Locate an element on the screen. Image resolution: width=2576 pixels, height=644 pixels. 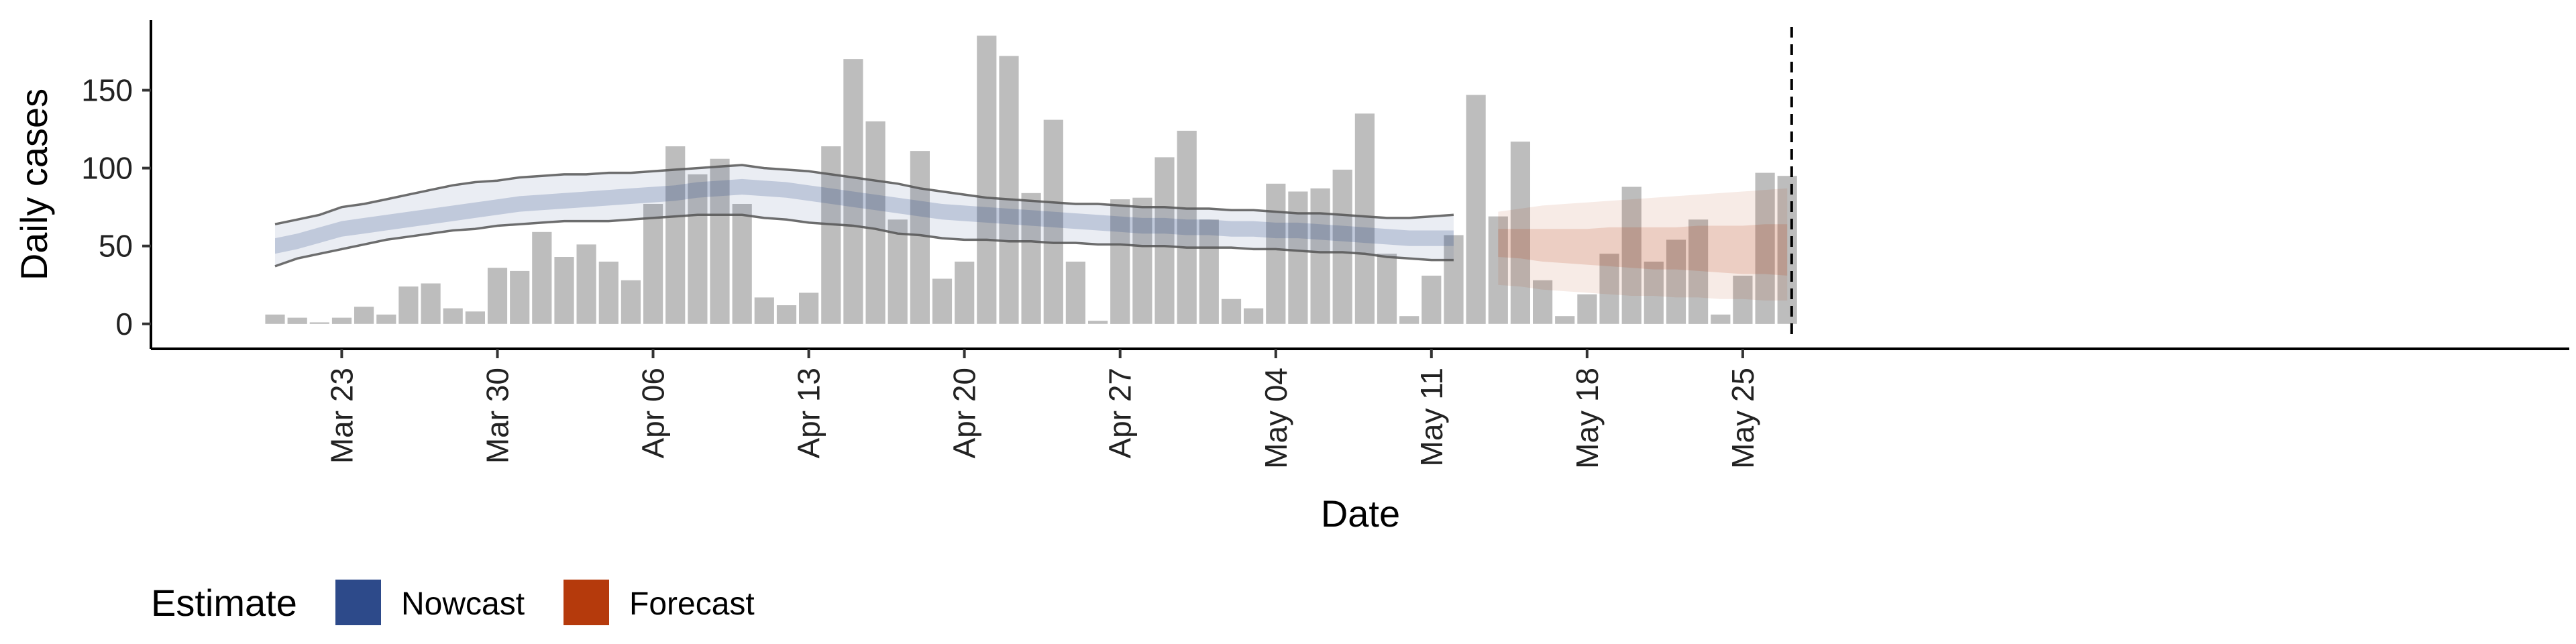
y-tick-label: 0 is located at coordinates (124, 324).